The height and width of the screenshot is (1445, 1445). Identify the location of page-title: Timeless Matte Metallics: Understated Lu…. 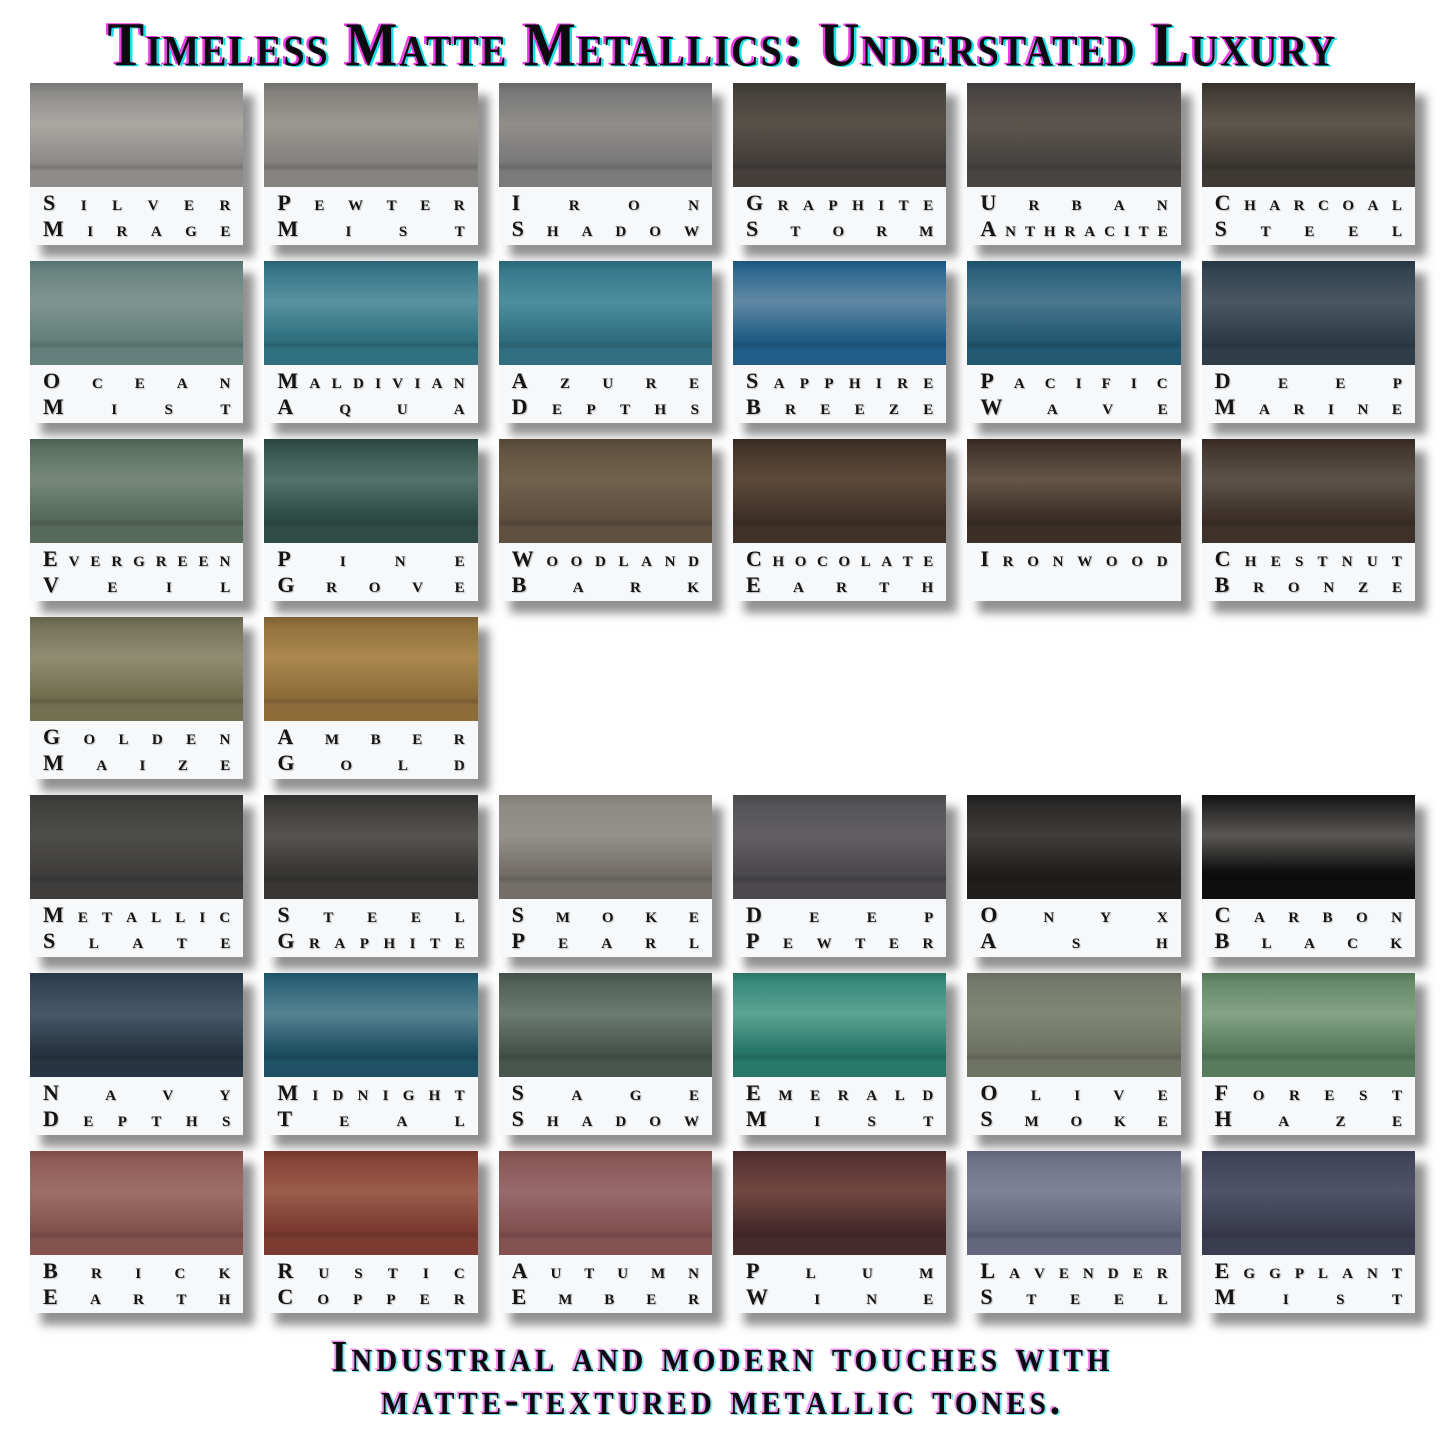
(722, 45).